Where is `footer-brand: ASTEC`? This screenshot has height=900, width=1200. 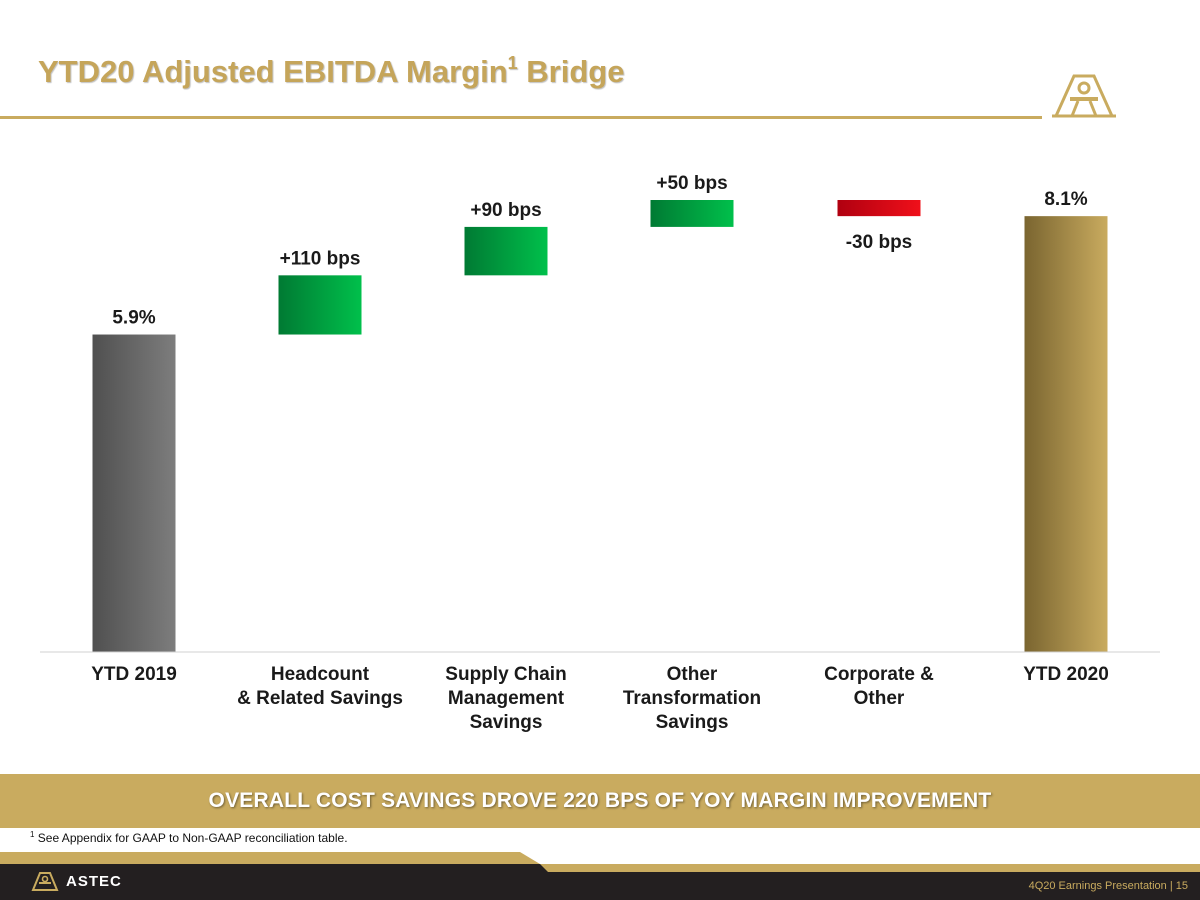
footer-brand: ASTEC is located at coordinates (76, 881).